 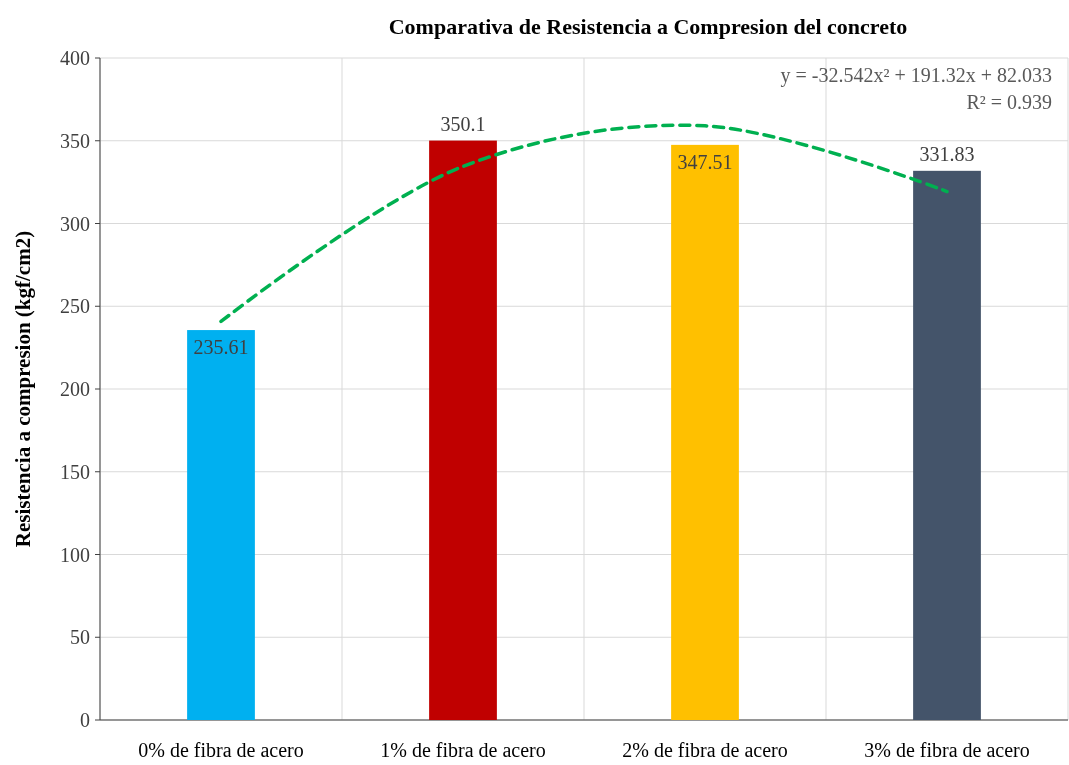 I want to click on y-tick-label: 250, so click(x=75, y=306).